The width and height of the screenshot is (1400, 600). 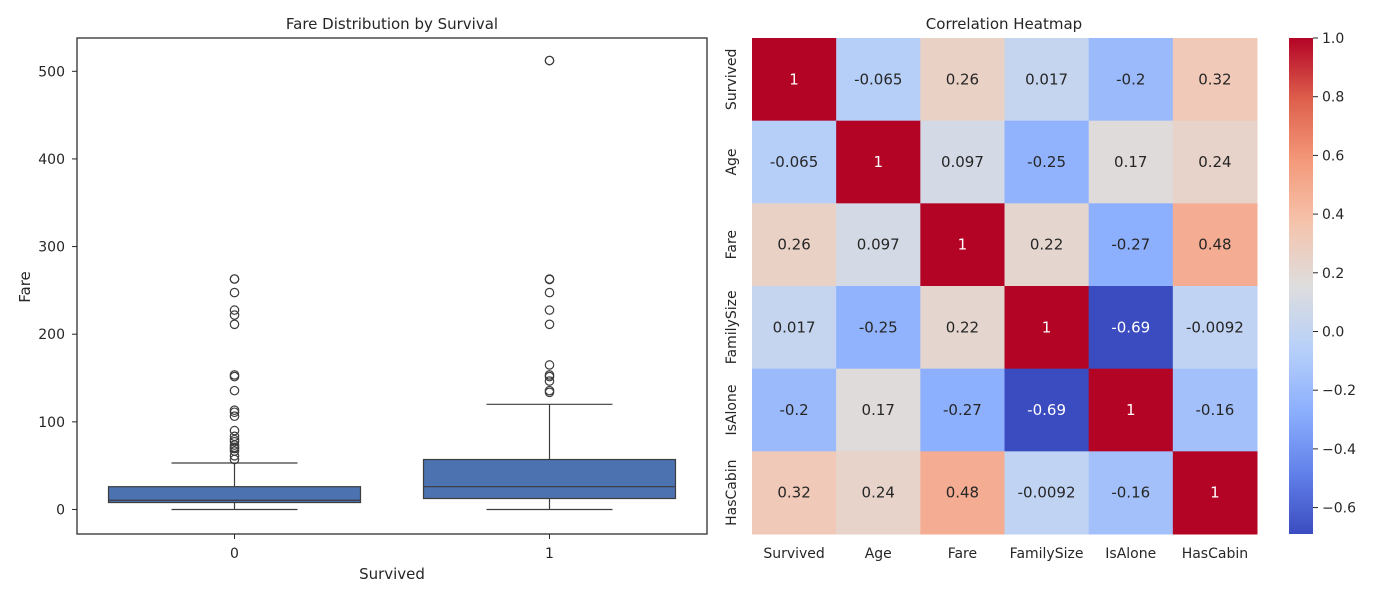 What do you see at coordinates (878, 327) in the screenshot?
I see `heatmap-cell-value: -0.25` at bounding box center [878, 327].